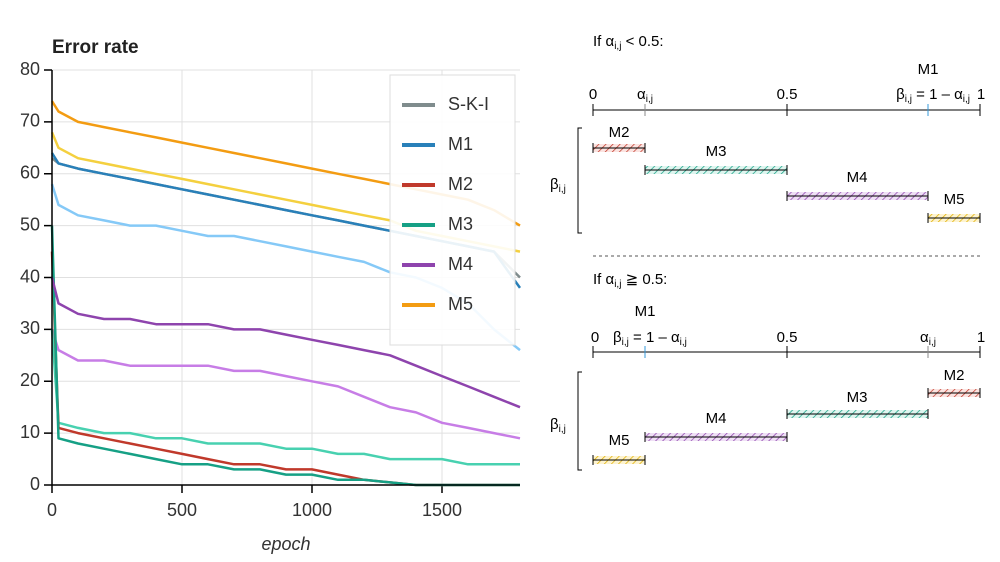  What do you see at coordinates (30, 380) in the screenshot?
I see `y-tick-label: 20` at bounding box center [30, 380].